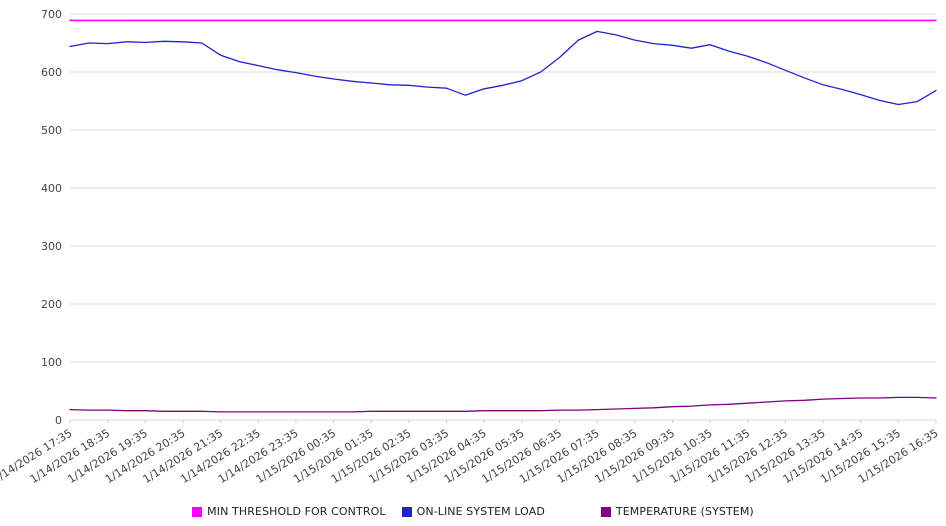  What do you see at coordinates (406, 511) in the screenshot?
I see `legend-swatch-system-load-icon` at bounding box center [406, 511].